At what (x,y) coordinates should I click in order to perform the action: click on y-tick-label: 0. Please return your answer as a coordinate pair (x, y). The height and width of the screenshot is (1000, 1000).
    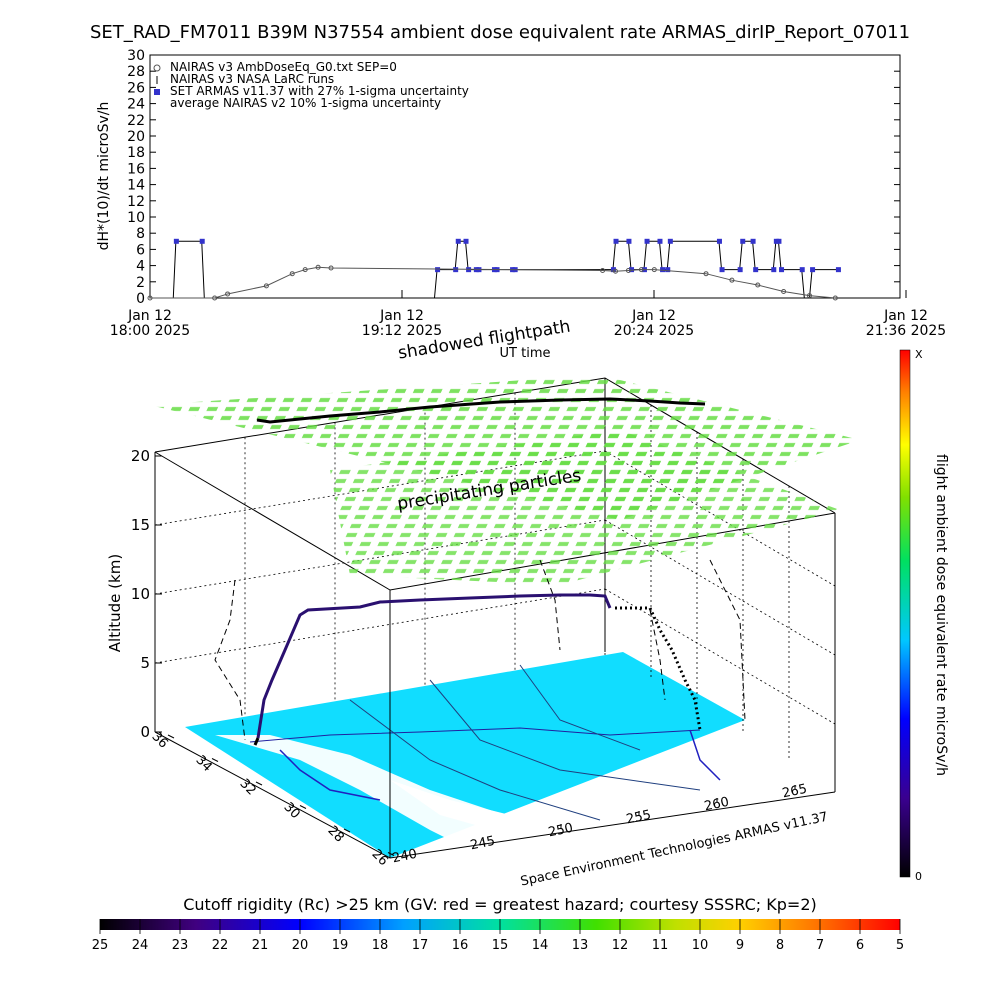
    Looking at the image, I should click on (140, 299).